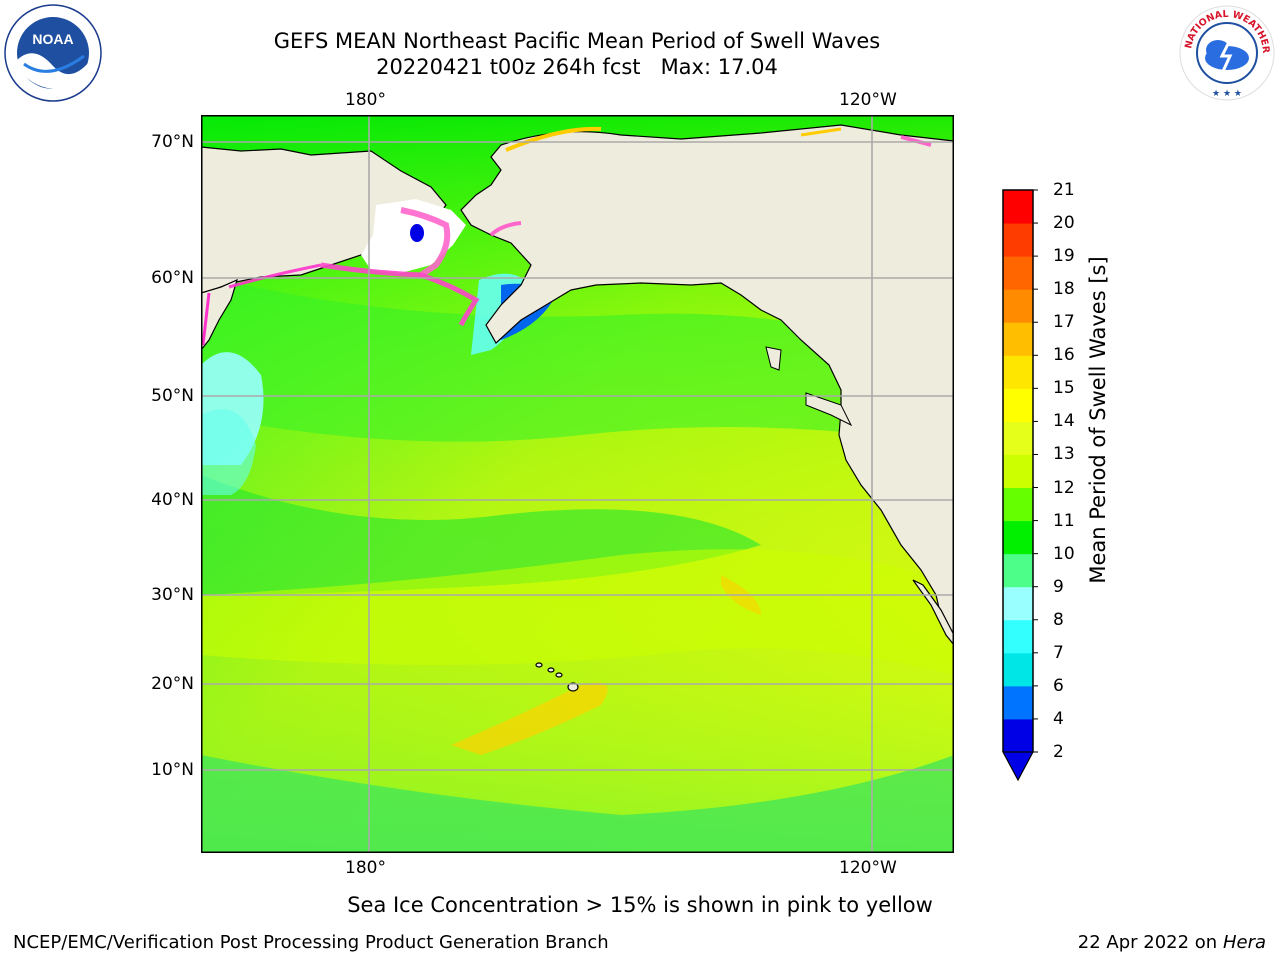  What do you see at coordinates (1064, 190) in the screenshot?
I see `colorbar-tick-label: 21` at bounding box center [1064, 190].